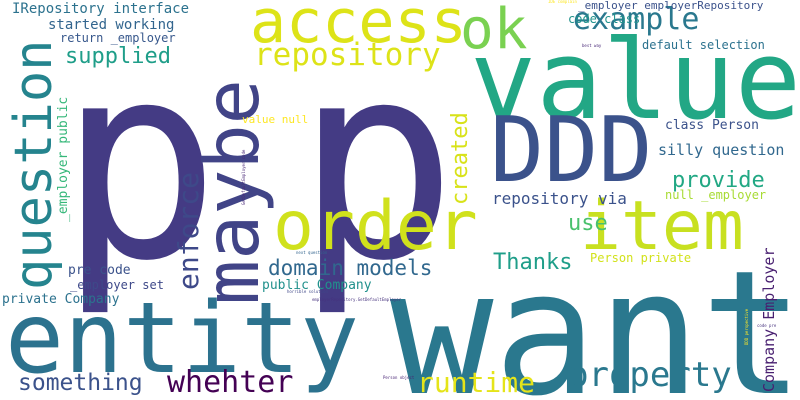  I want to click on cloud-word: Person object, so click(399, 377).